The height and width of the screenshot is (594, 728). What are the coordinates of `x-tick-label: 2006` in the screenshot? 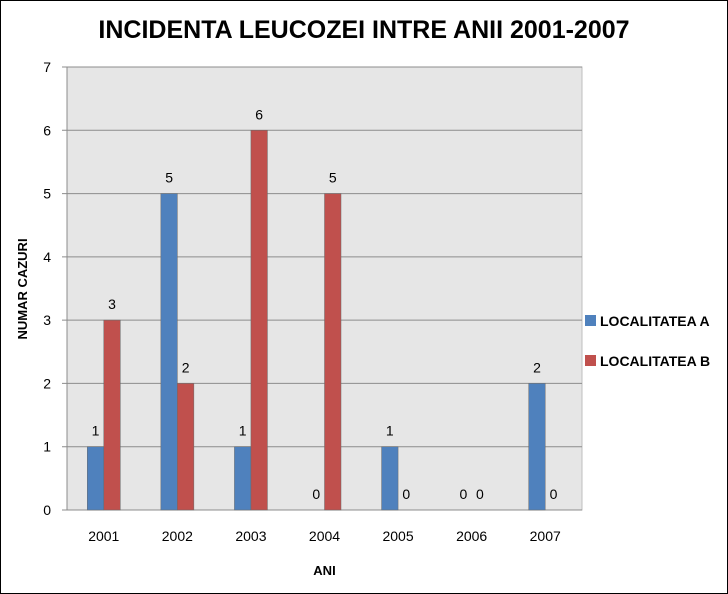 It's located at (471, 536).